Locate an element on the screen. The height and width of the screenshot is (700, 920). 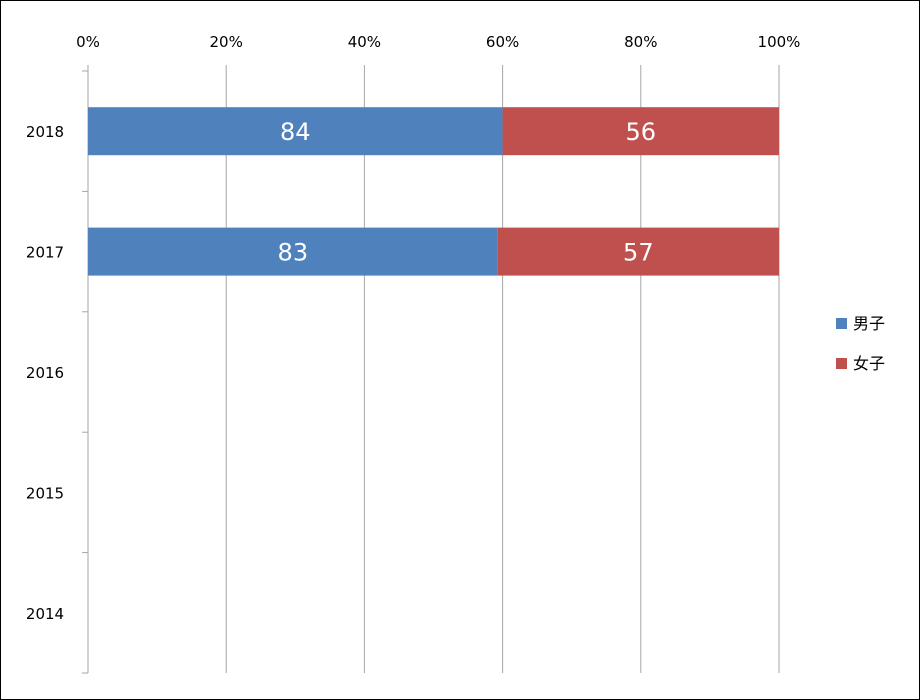
data-label: 84 is located at coordinates (295, 132).